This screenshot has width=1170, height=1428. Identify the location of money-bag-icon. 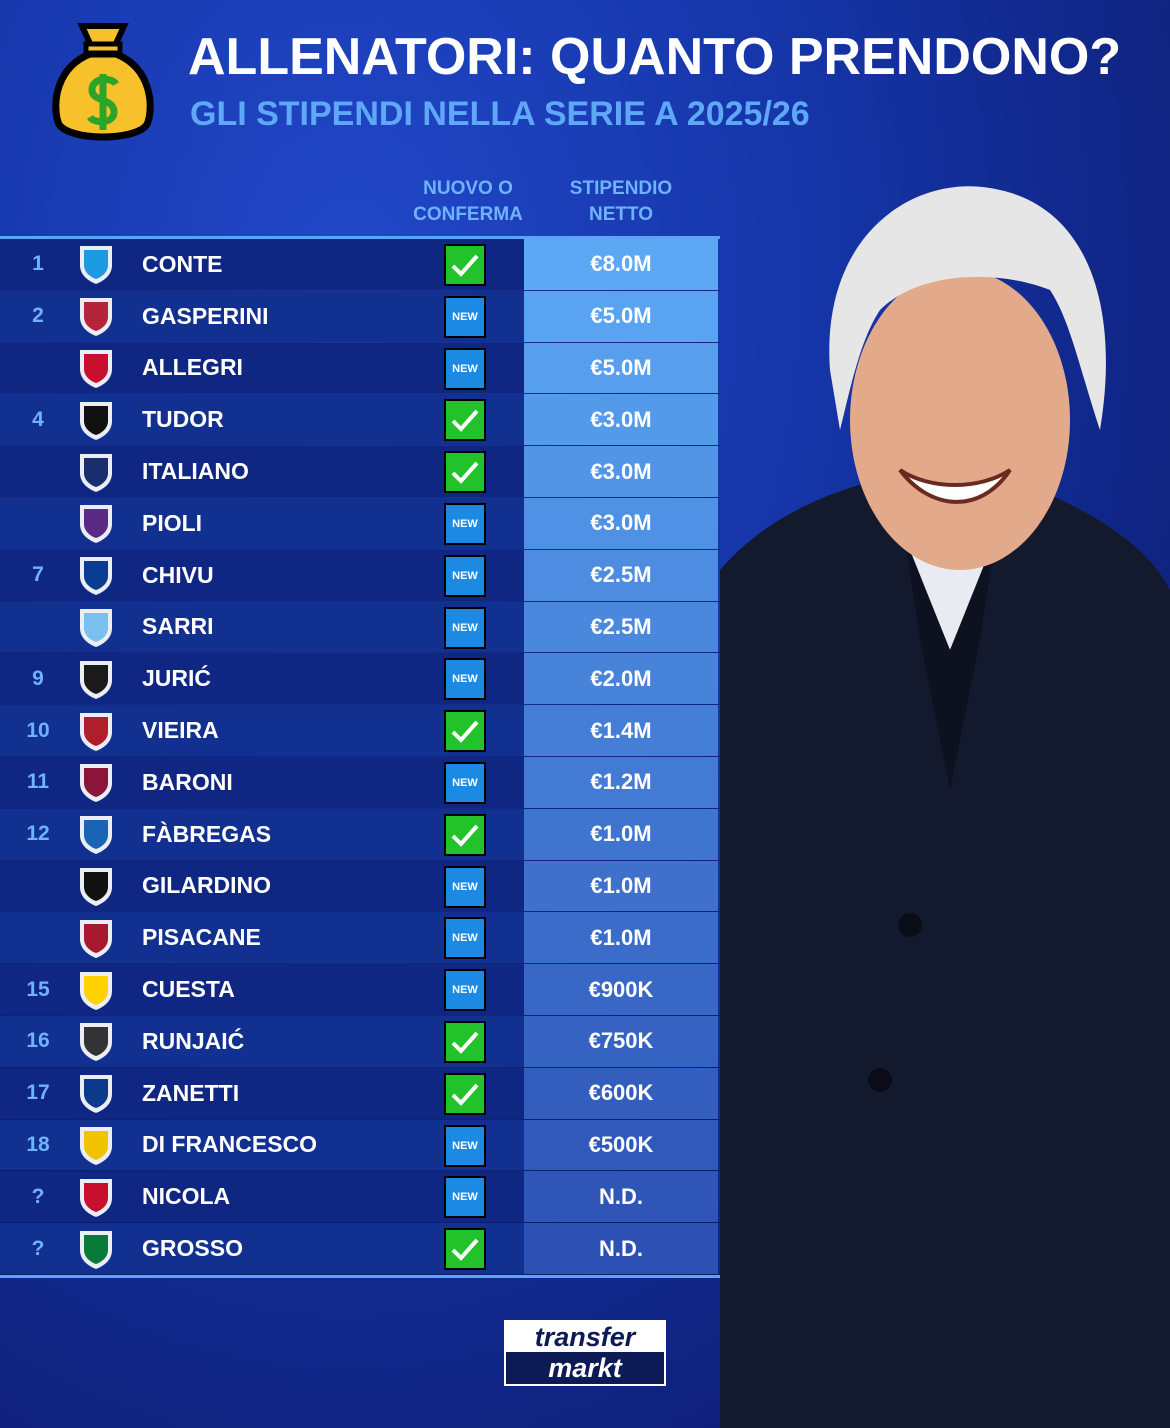
(103, 82).